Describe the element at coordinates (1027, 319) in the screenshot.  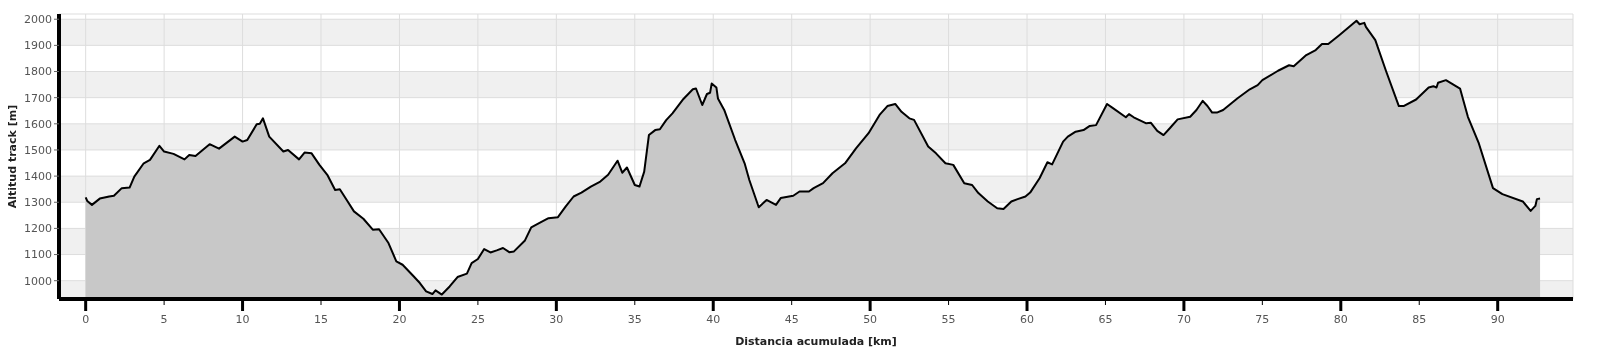
I see `x-tick-label: 60` at that location.